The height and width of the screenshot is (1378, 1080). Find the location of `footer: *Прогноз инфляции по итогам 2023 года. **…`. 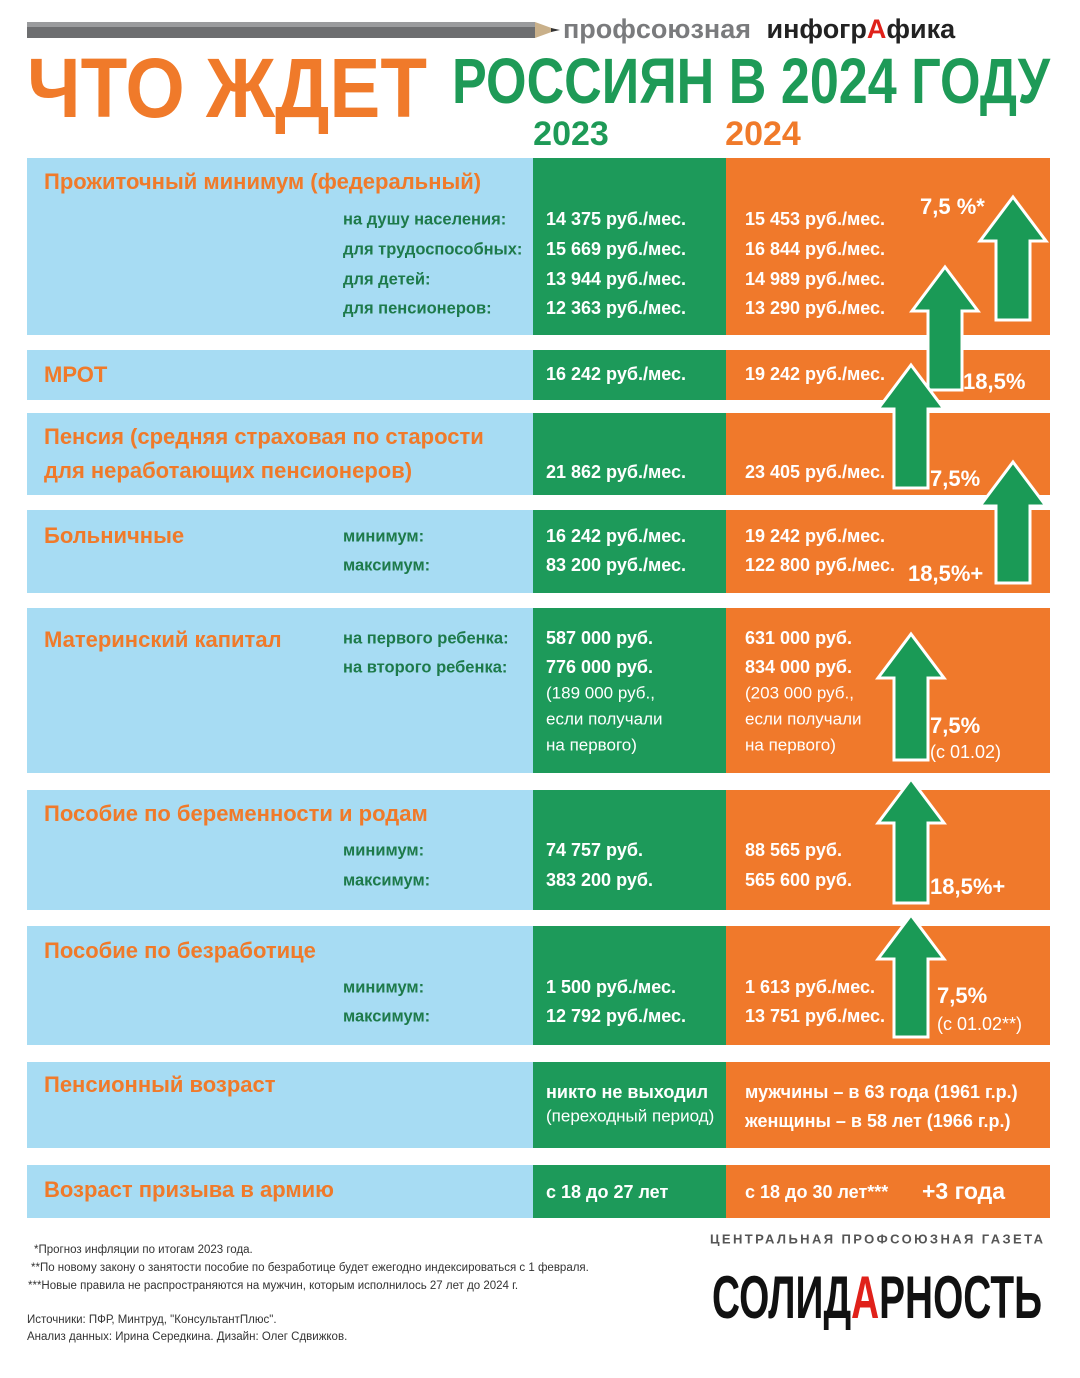

footer: *Прогноз инфляции по итогам 2023 года. **… is located at coordinates (535, 1287).